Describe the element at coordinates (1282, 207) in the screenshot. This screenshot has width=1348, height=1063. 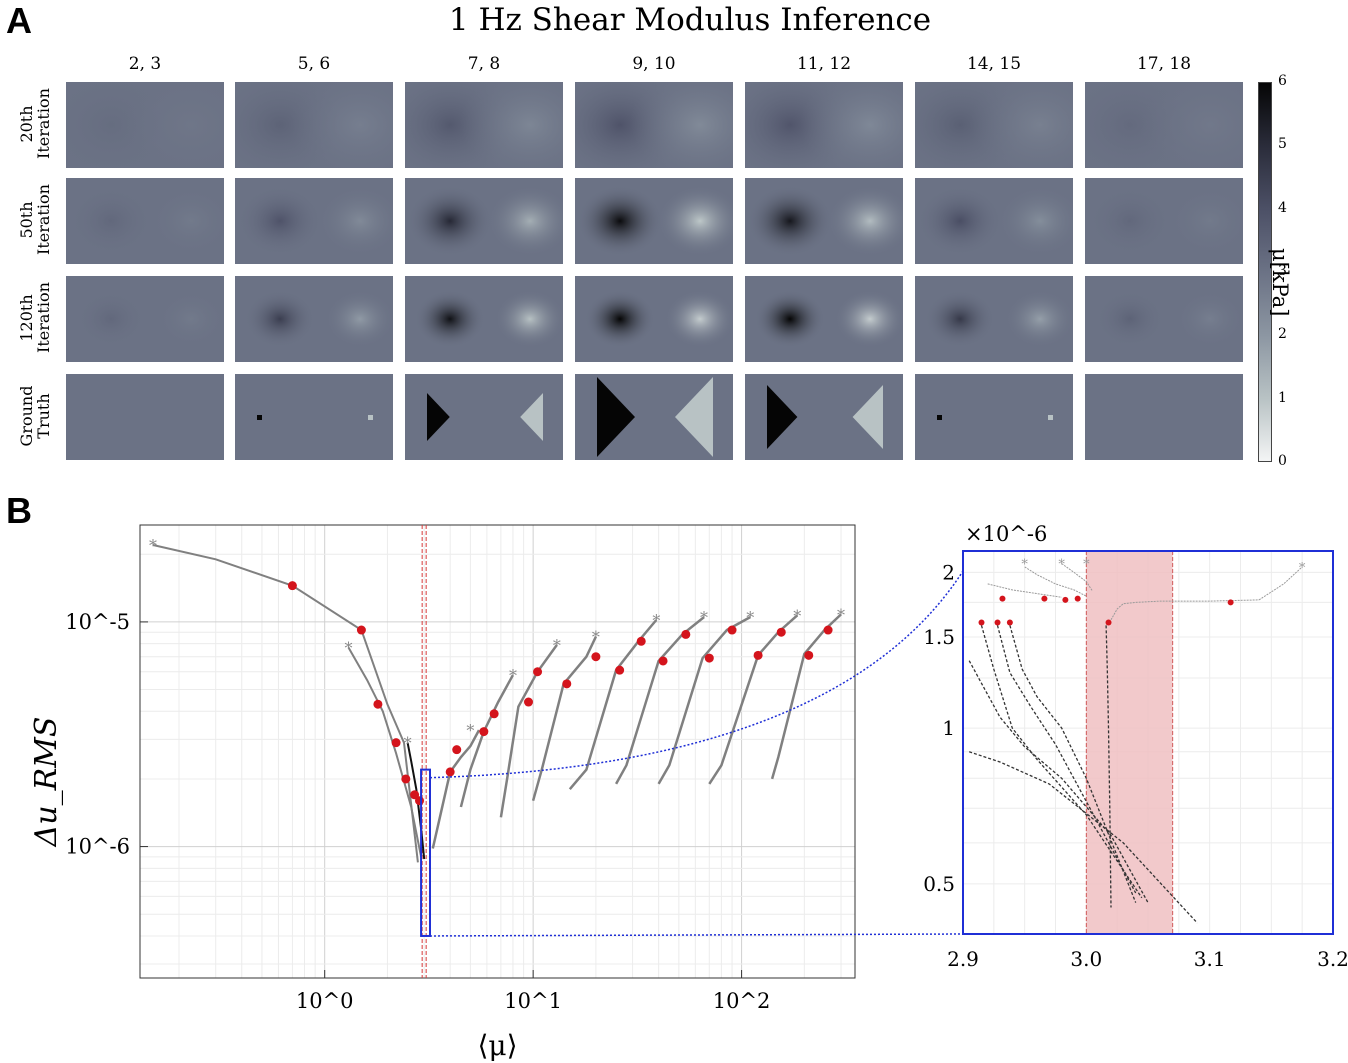
I see `colorbar-tick-label: 4` at that location.